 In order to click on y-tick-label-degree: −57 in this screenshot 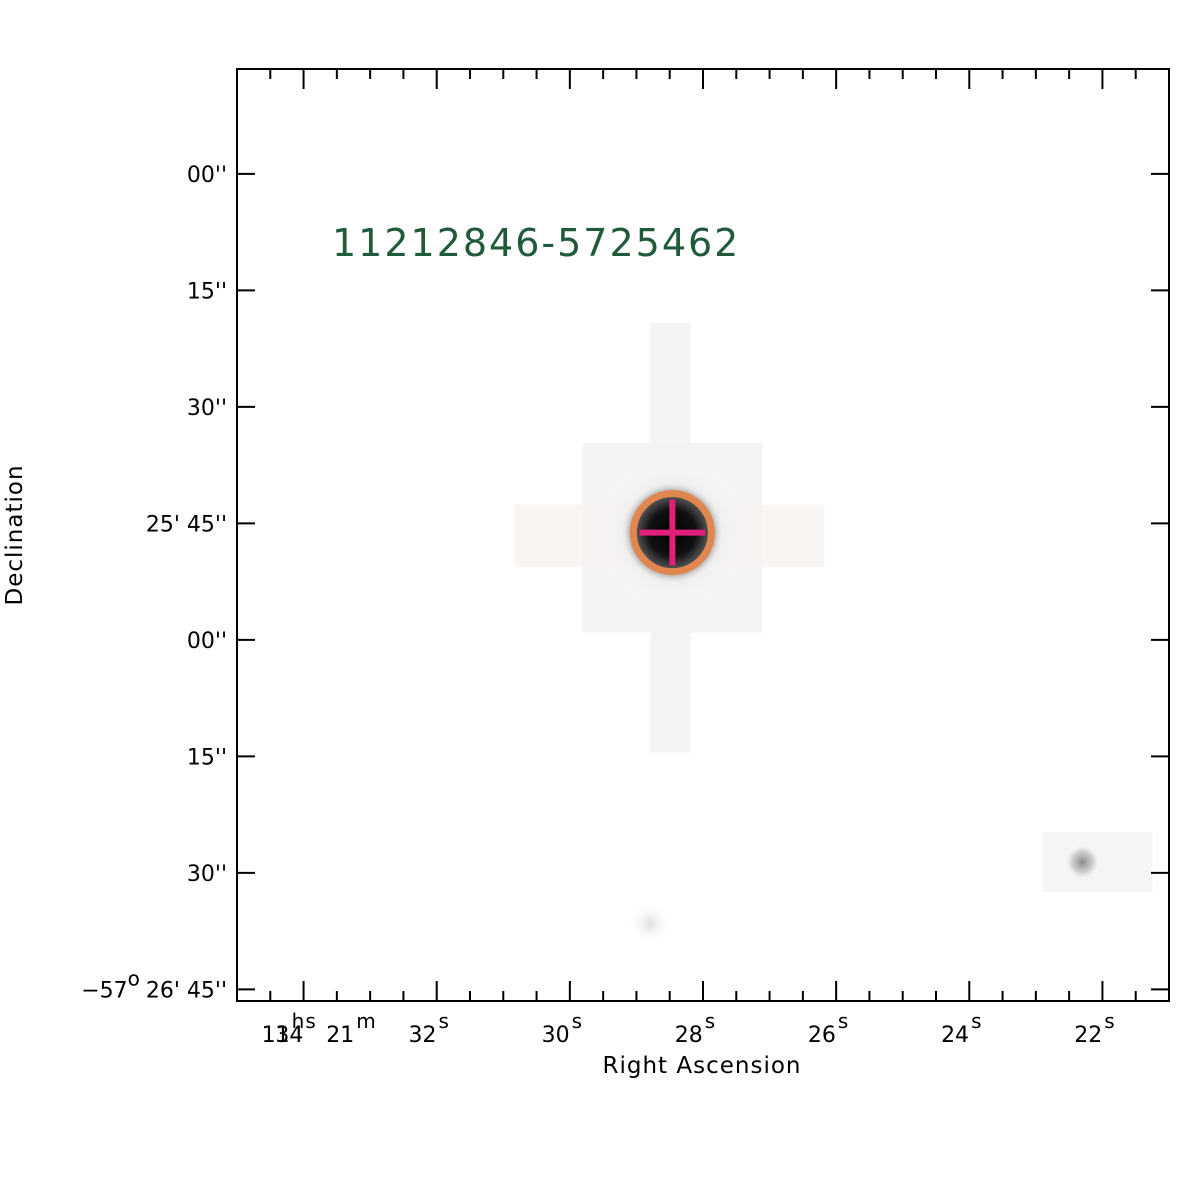, I will do `click(104, 990)`.